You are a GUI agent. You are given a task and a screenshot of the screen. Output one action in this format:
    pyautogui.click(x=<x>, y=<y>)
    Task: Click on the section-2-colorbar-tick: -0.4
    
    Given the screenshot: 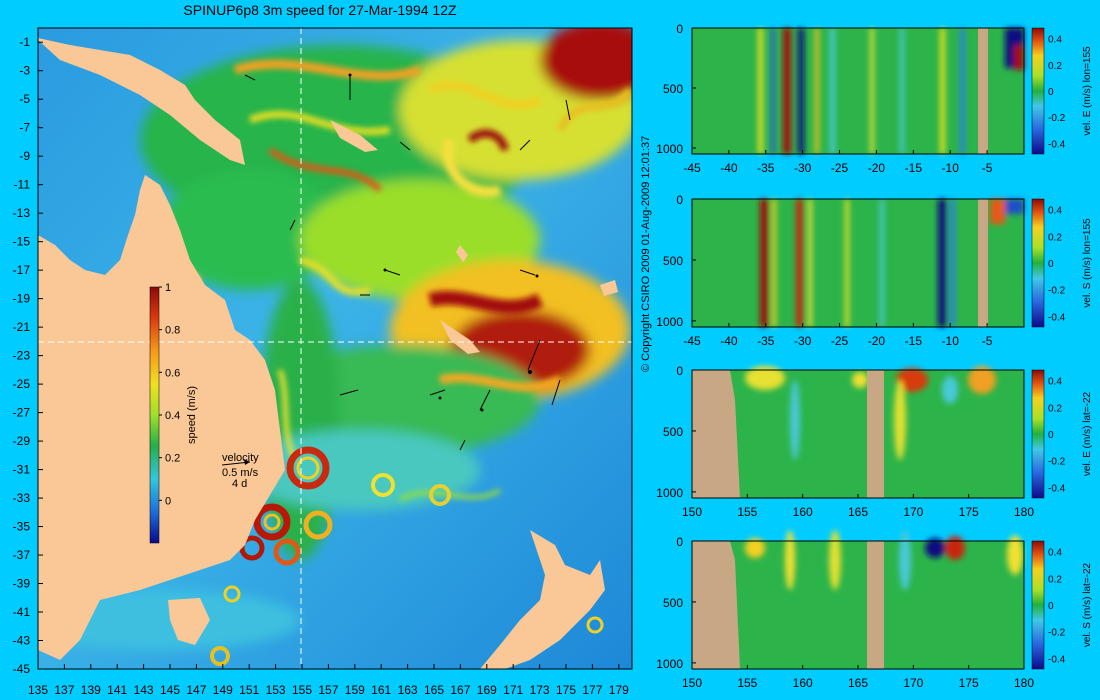 What is the action you would take?
    pyautogui.click(x=1057, y=317)
    